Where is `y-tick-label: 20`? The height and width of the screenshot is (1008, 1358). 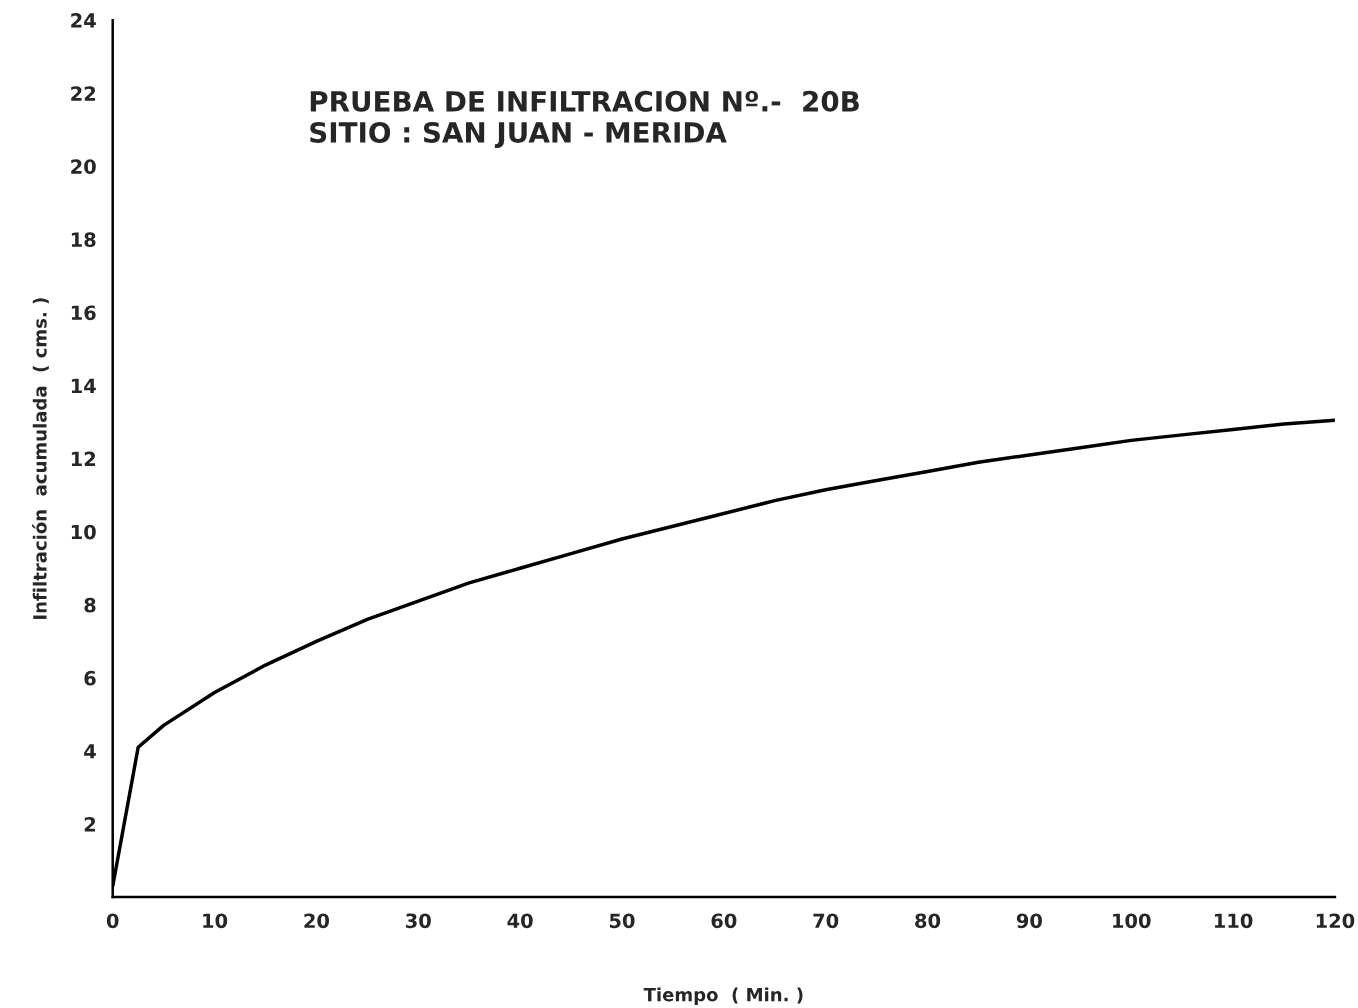 y-tick-label: 20 is located at coordinates (83, 166).